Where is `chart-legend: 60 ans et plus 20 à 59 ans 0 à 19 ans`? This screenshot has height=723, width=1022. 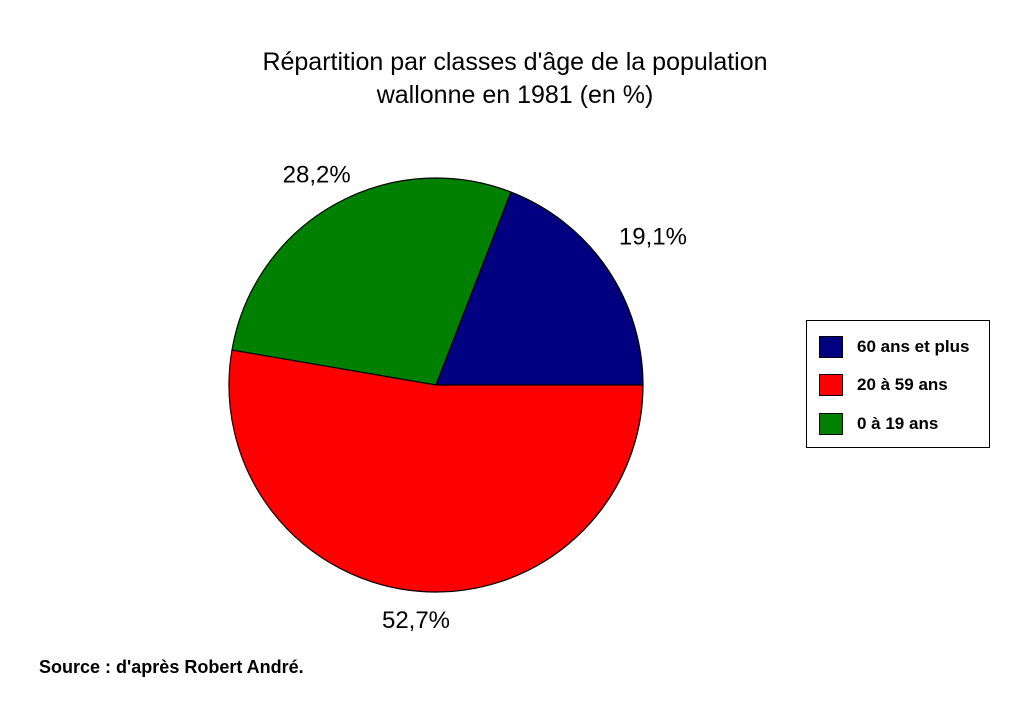 chart-legend: 60 ans et plus 20 à 59 ans 0 à 19 ans is located at coordinates (898, 384).